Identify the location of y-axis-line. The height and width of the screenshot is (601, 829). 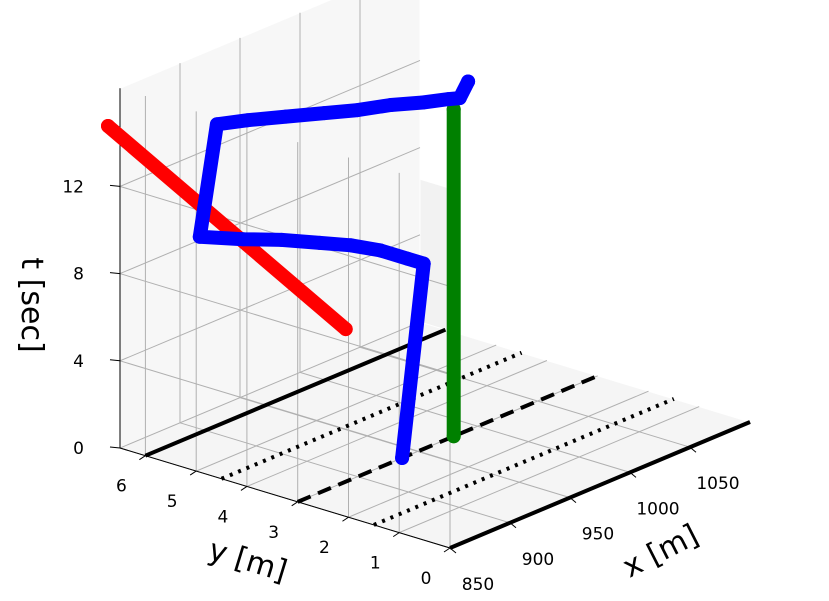
(285, 498).